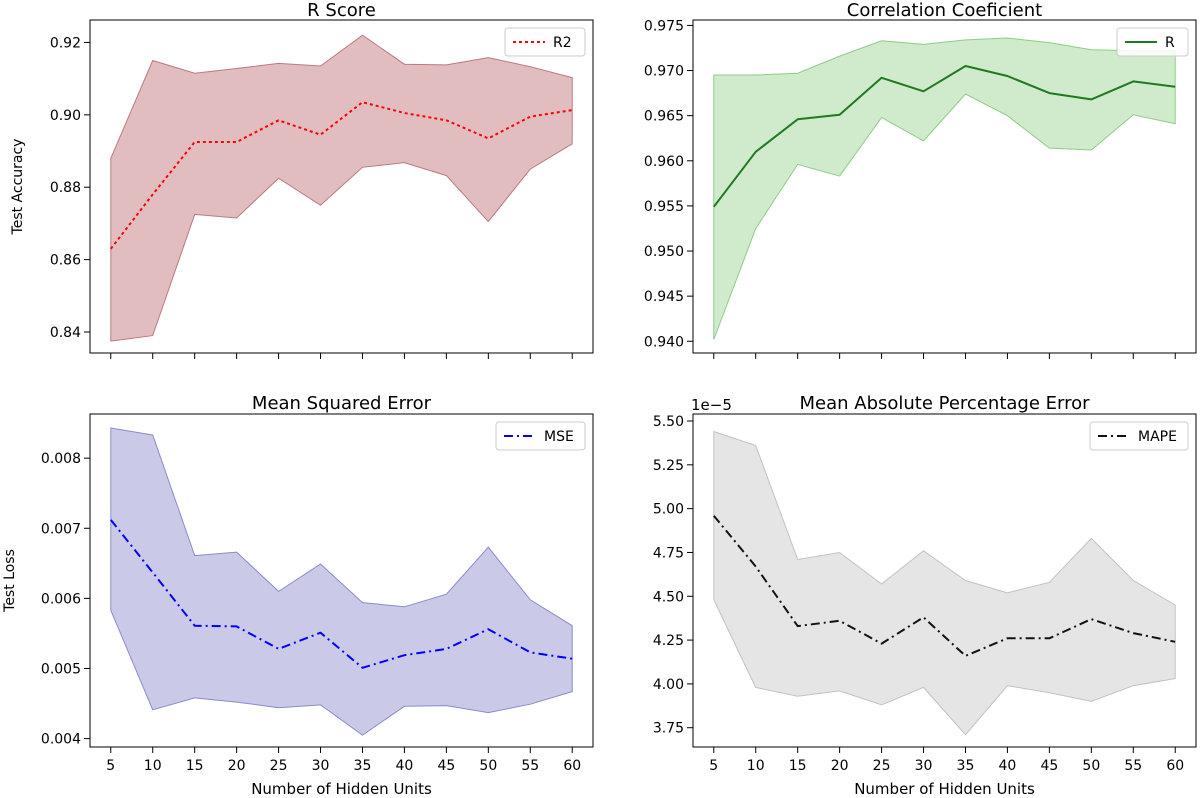 The height and width of the screenshot is (798, 1200). Describe the element at coordinates (664, 26) in the screenshot. I see `y-tick-label: 0.975` at that location.